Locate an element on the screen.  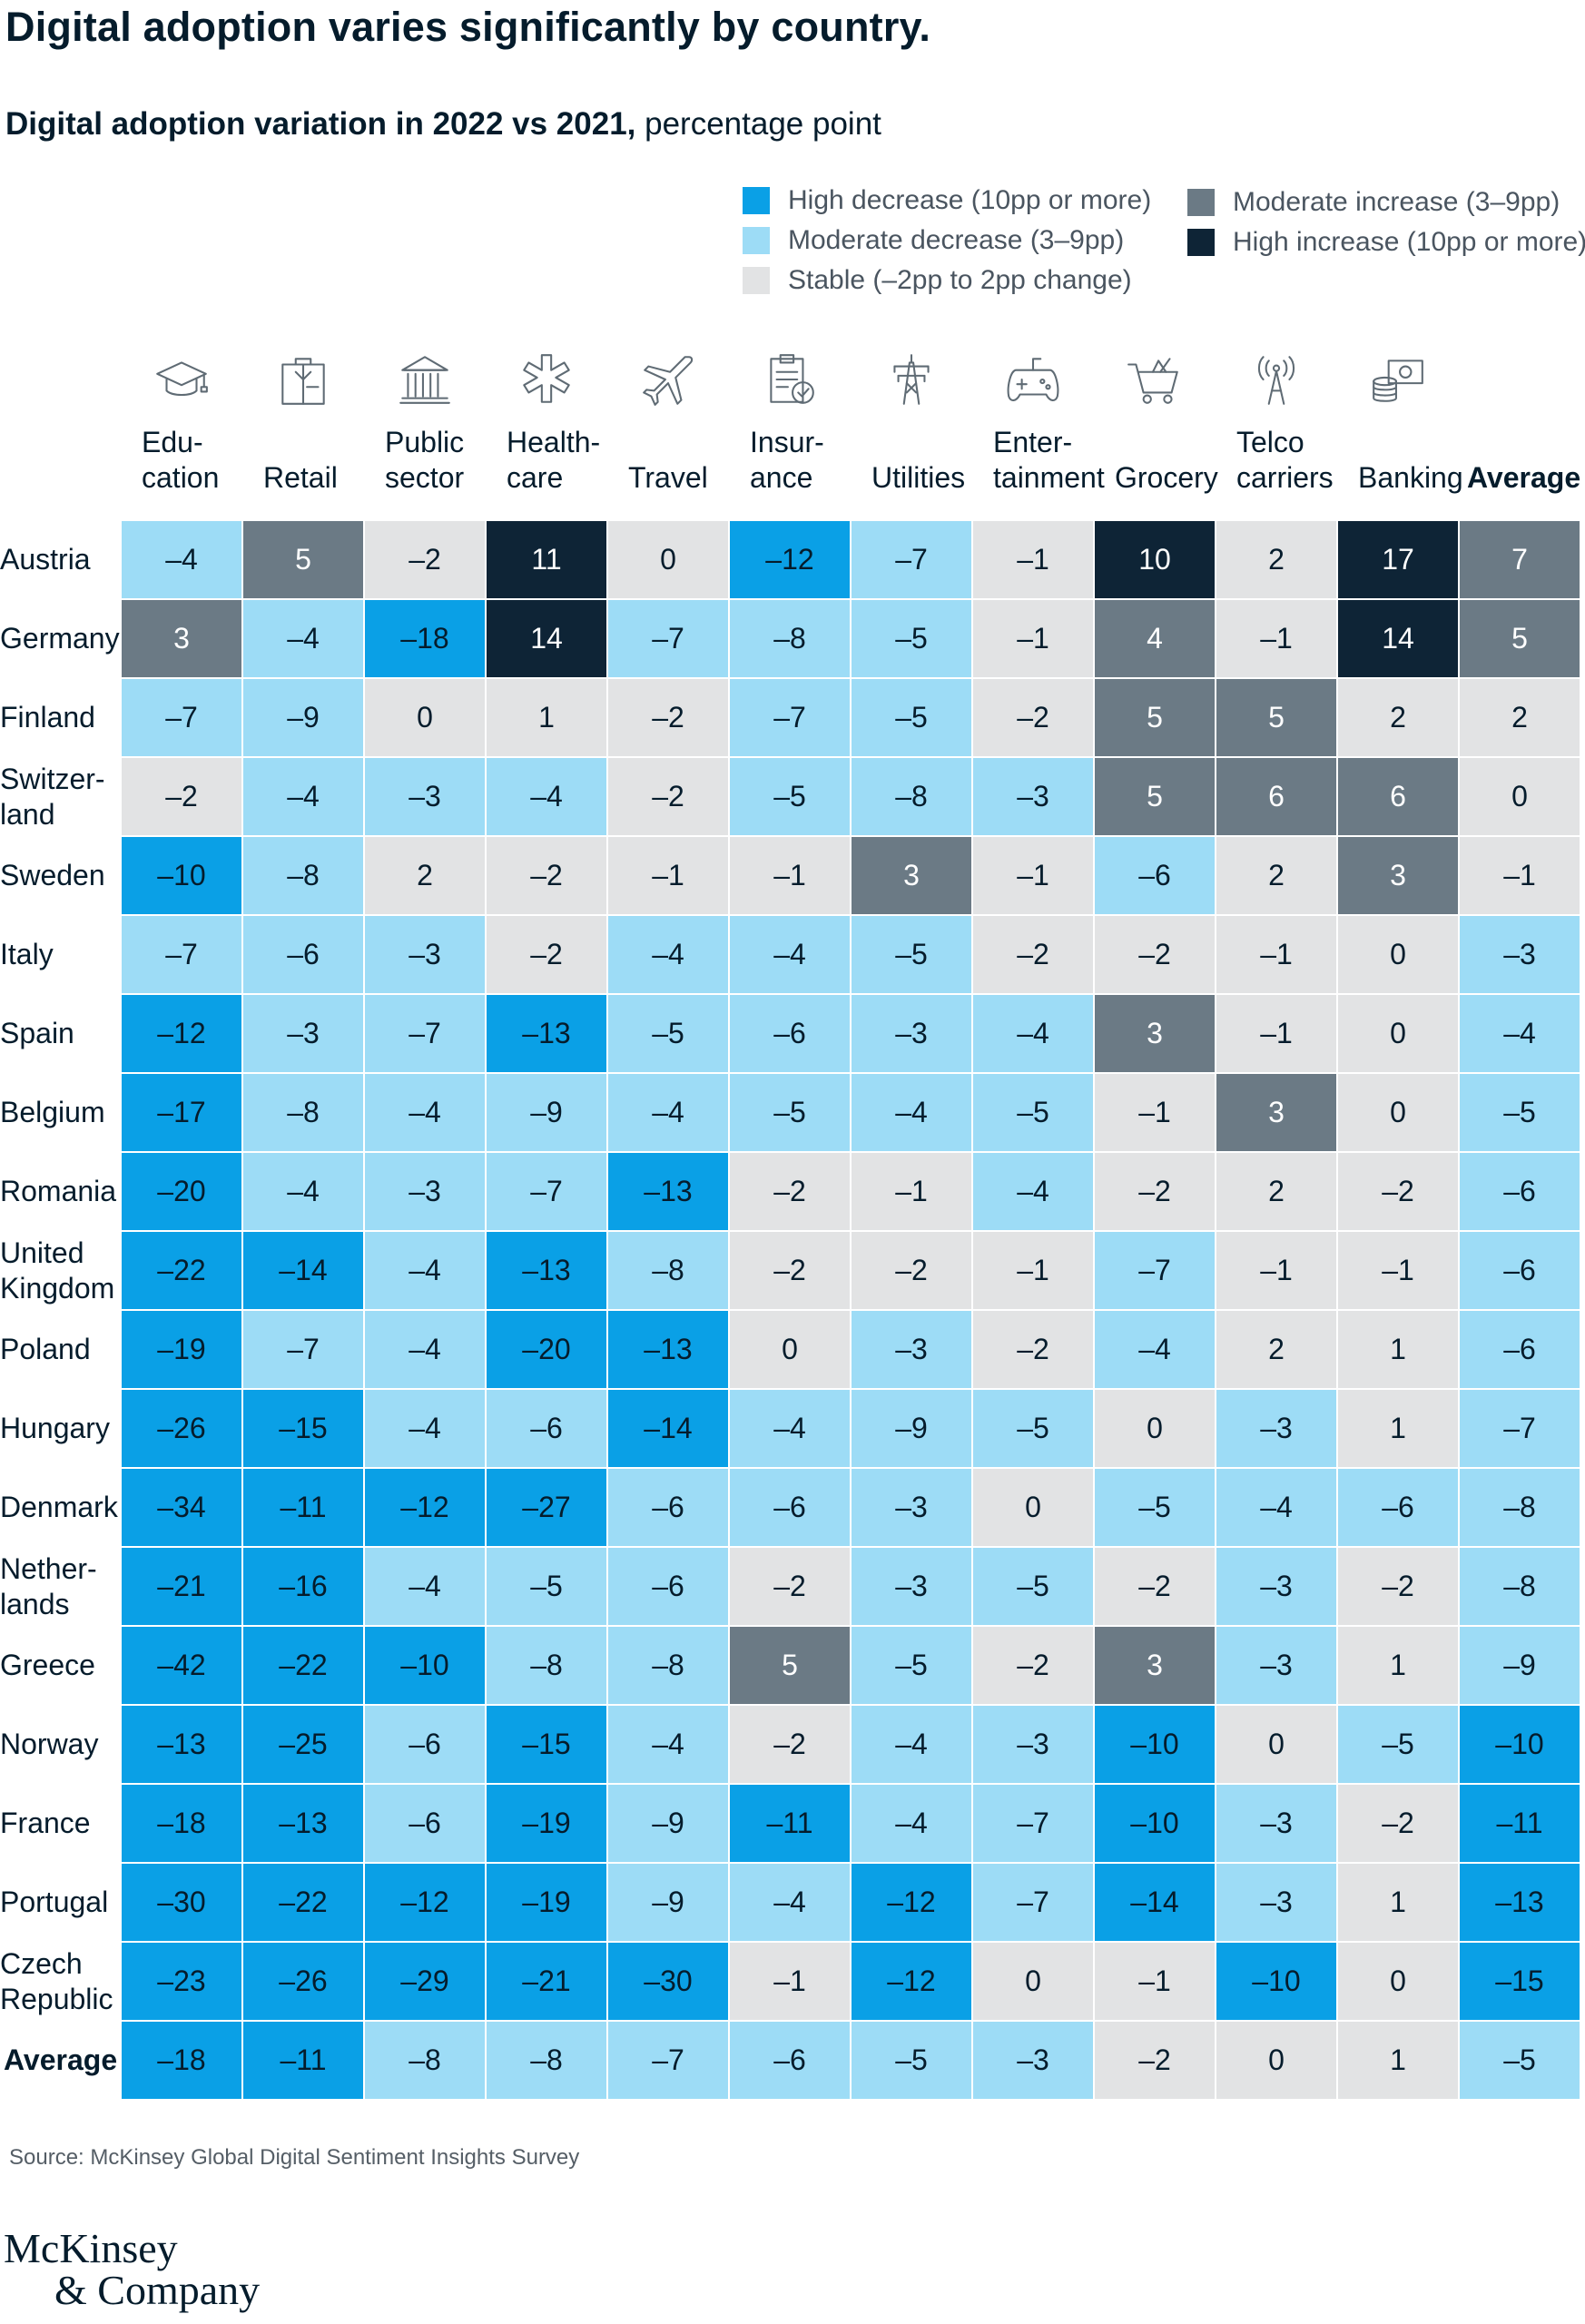
row-label-line: Italy is located at coordinates (27, 954).